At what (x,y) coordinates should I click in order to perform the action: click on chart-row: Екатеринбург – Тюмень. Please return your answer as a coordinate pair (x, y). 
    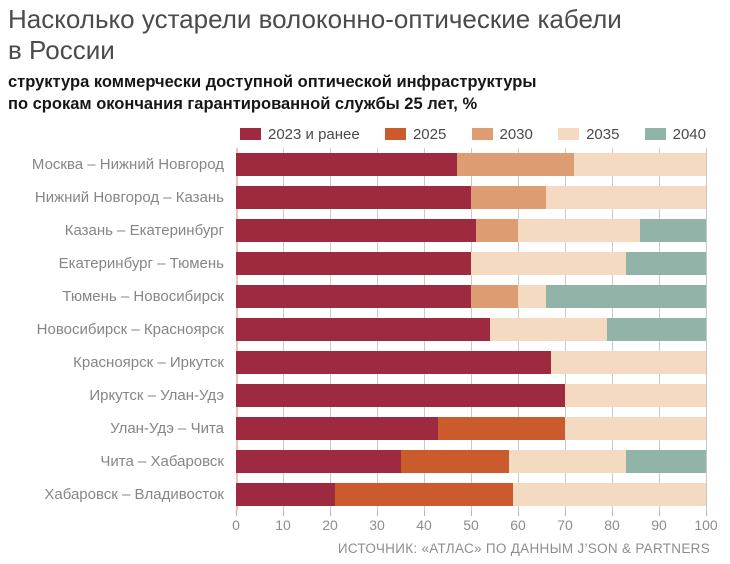
    Looking at the image, I should click on (359, 263).